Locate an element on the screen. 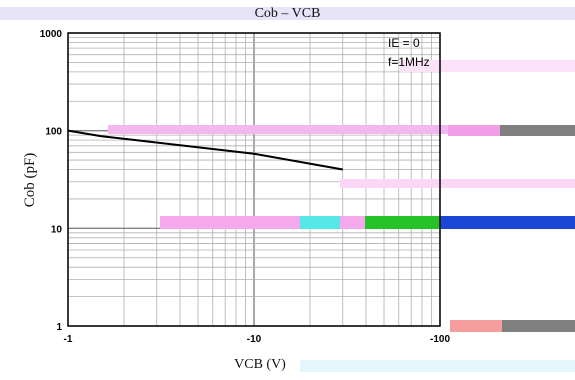 The height and width of the screenshot is (380, 575). y-tick-label: 1 is located at coordinates (59, 327).